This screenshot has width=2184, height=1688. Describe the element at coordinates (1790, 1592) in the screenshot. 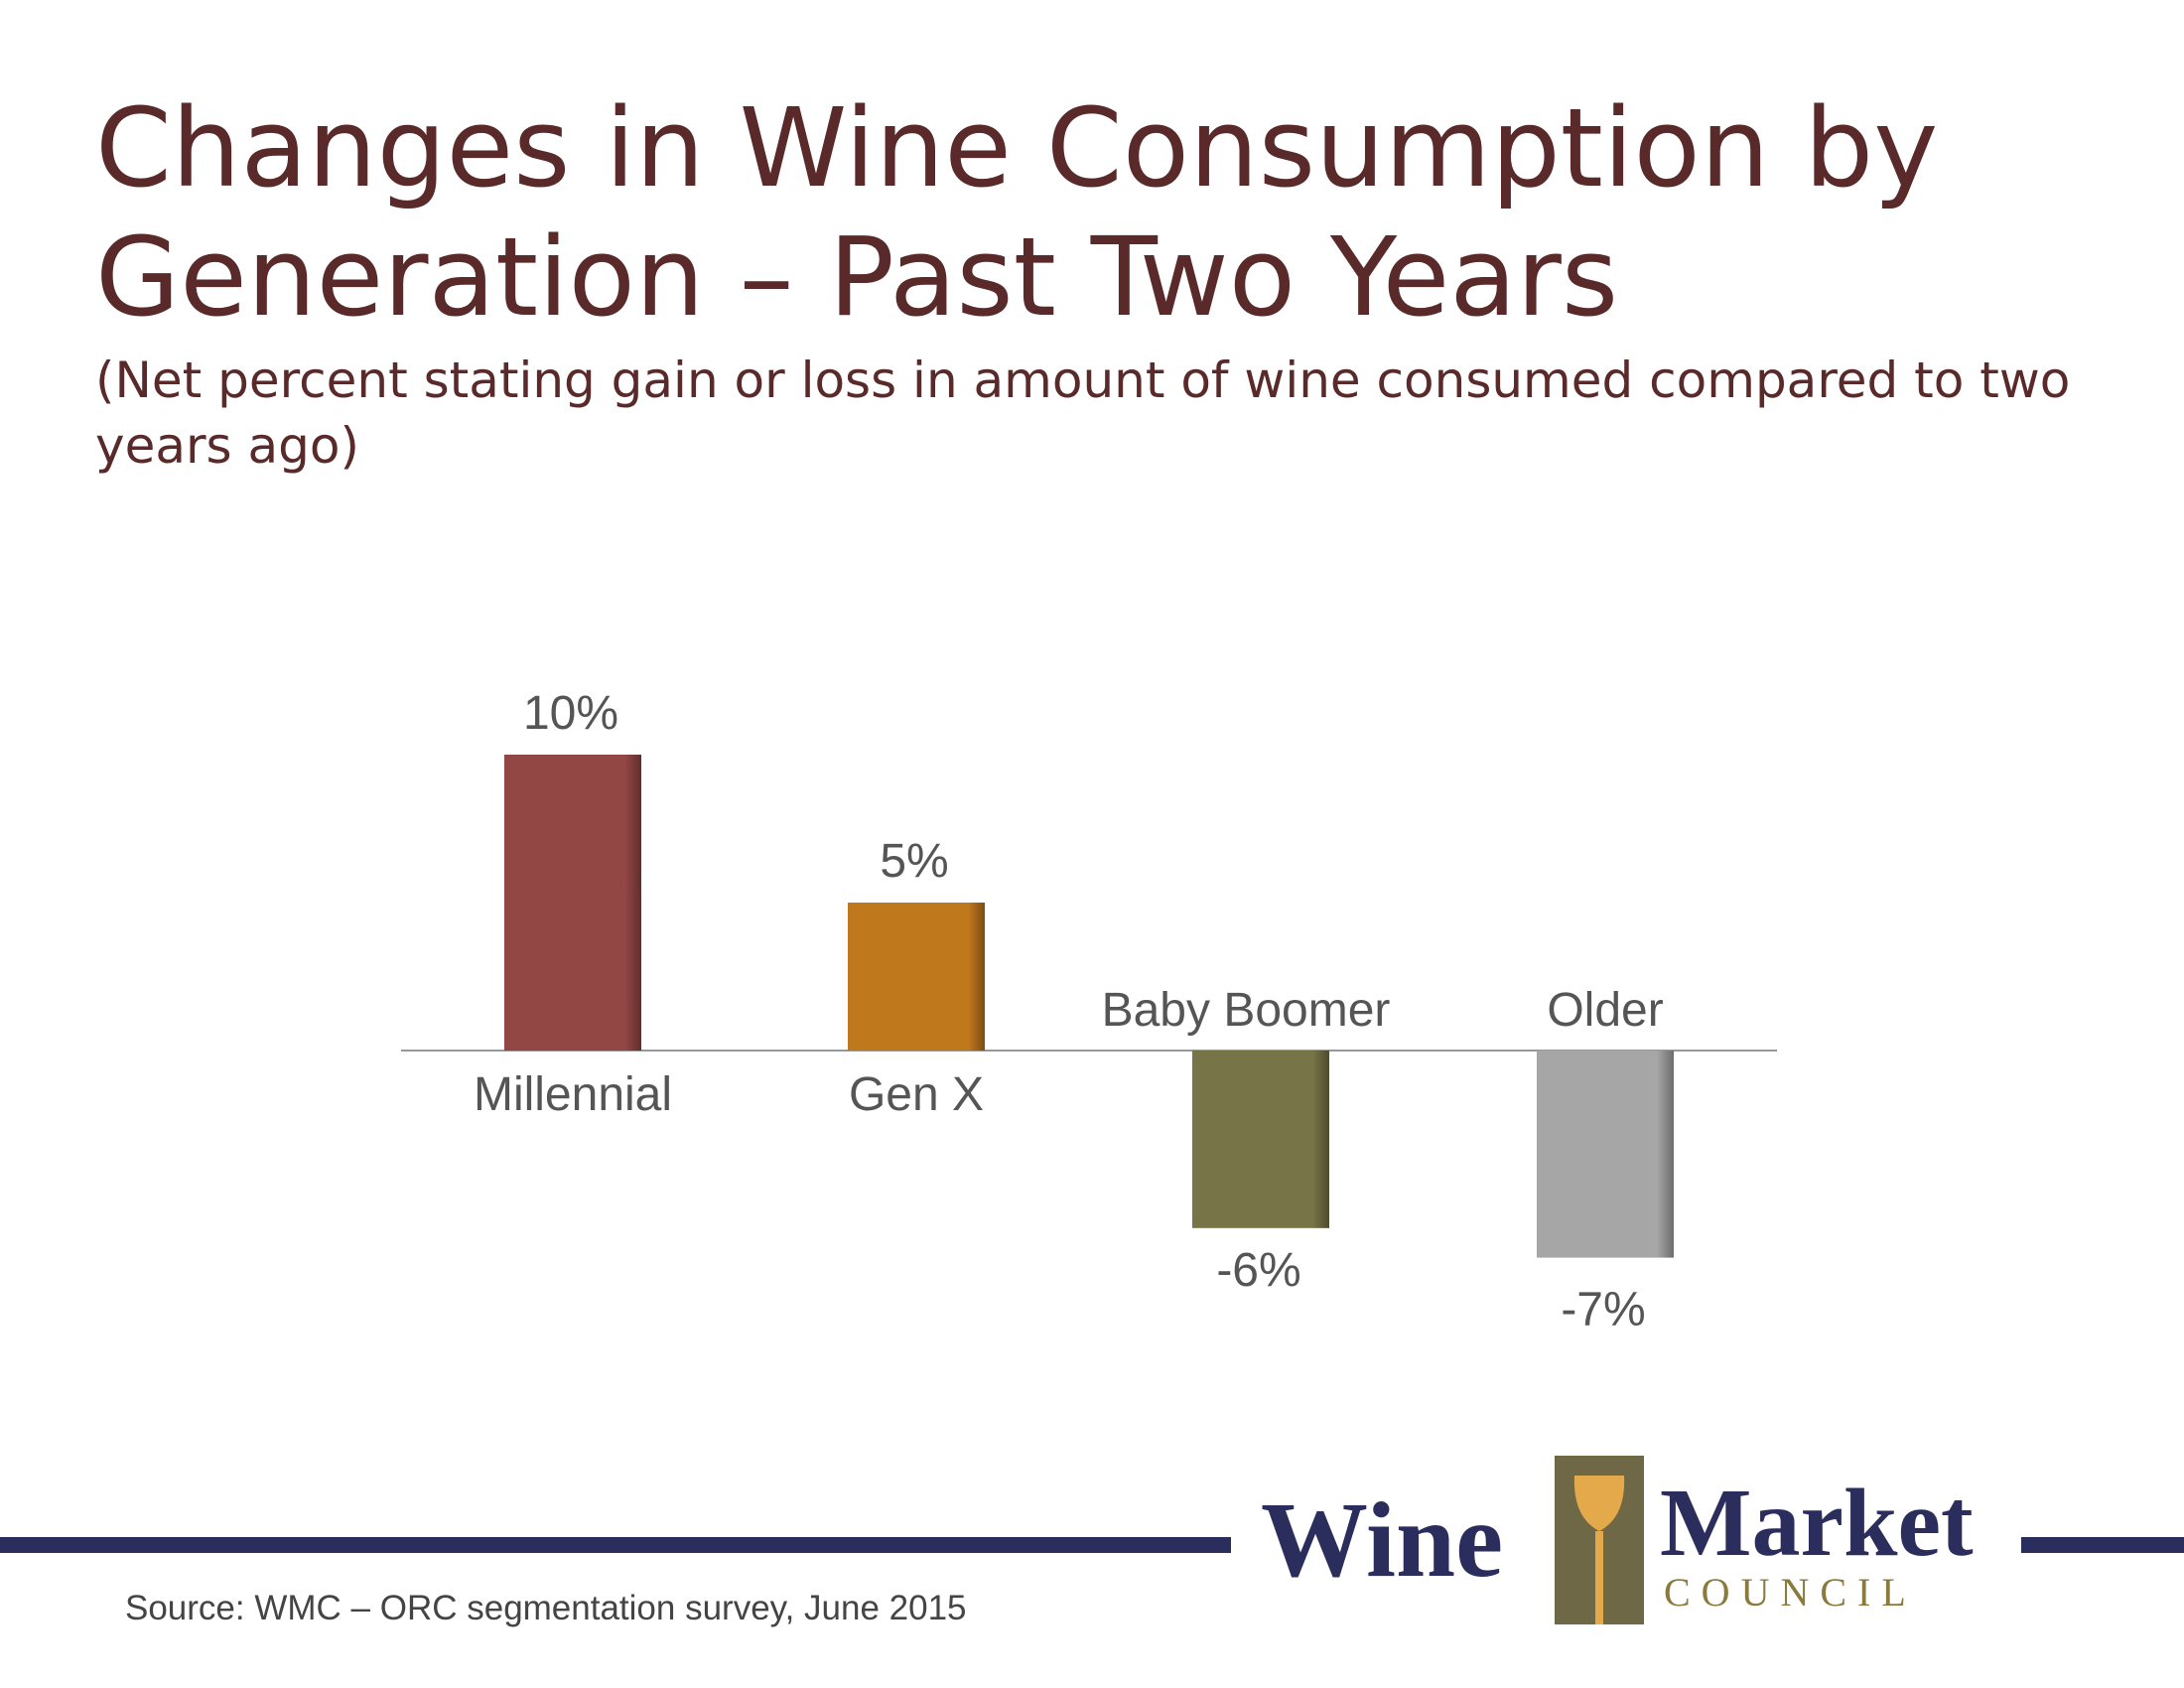

I see `logo-word-council: COUNCIL` at that location.